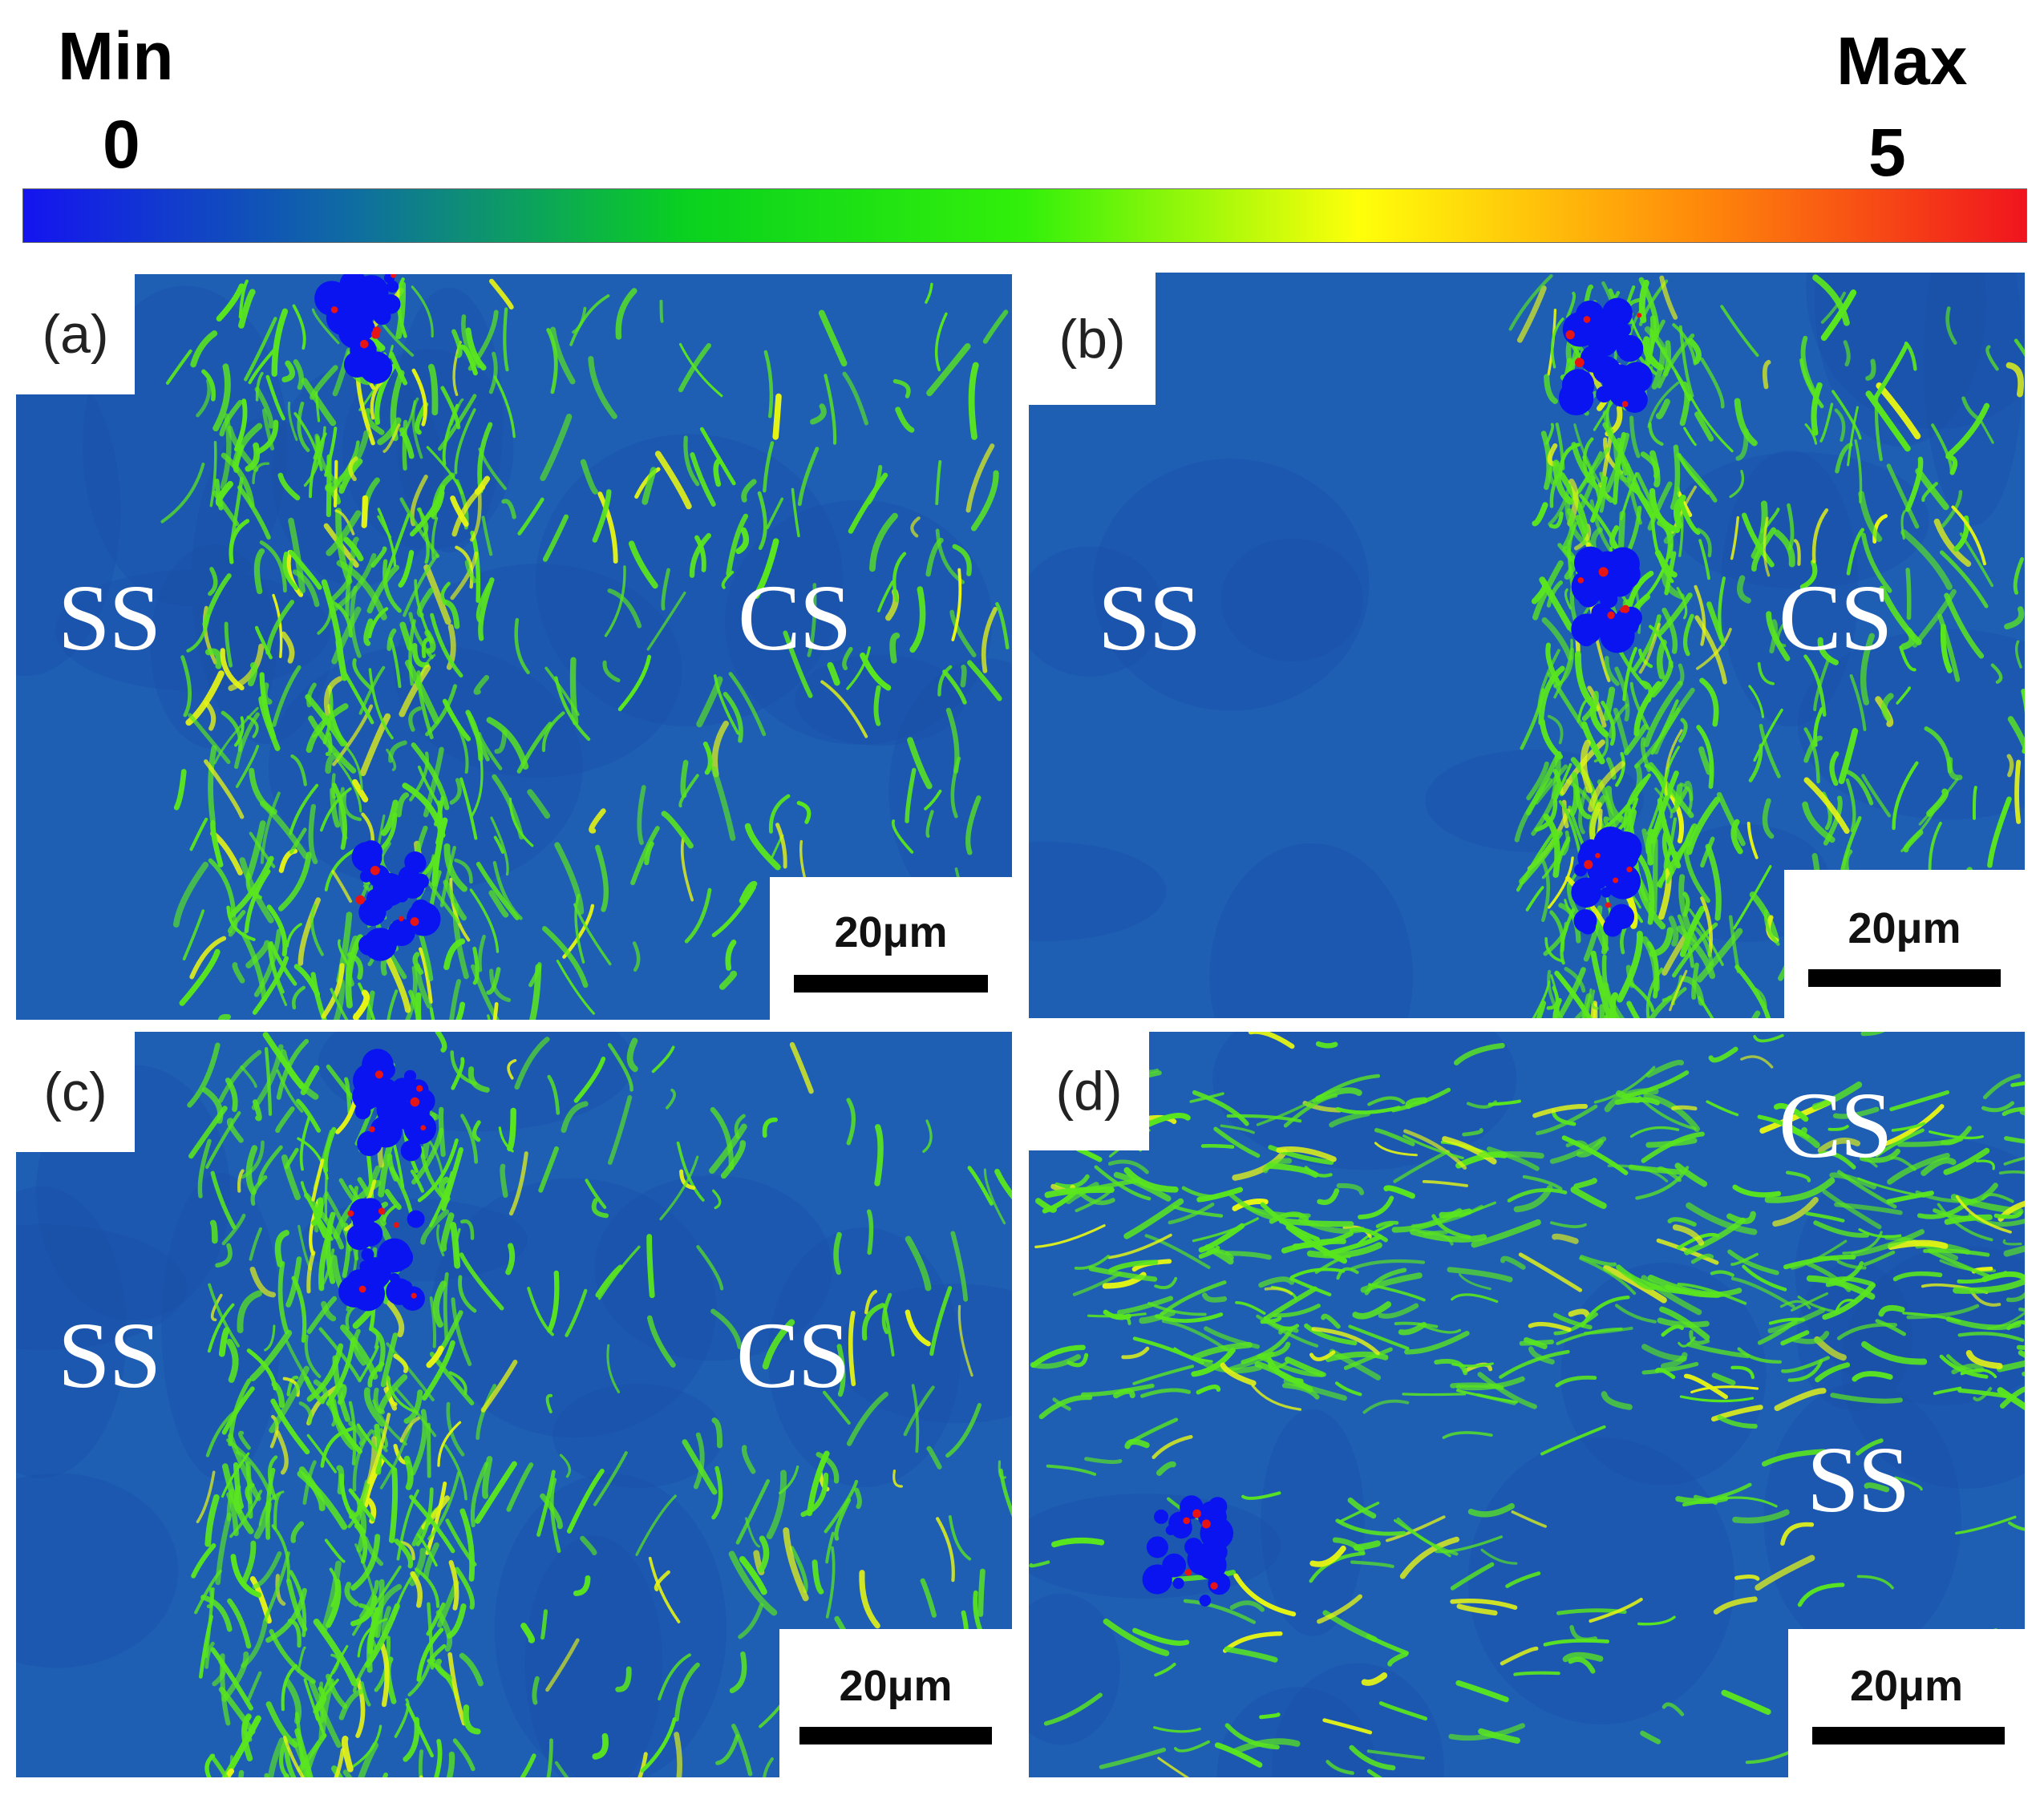 The height and width of the screenshot is (1795, 2044). I want to click on legend-min-value: 0, so click(122, 144).